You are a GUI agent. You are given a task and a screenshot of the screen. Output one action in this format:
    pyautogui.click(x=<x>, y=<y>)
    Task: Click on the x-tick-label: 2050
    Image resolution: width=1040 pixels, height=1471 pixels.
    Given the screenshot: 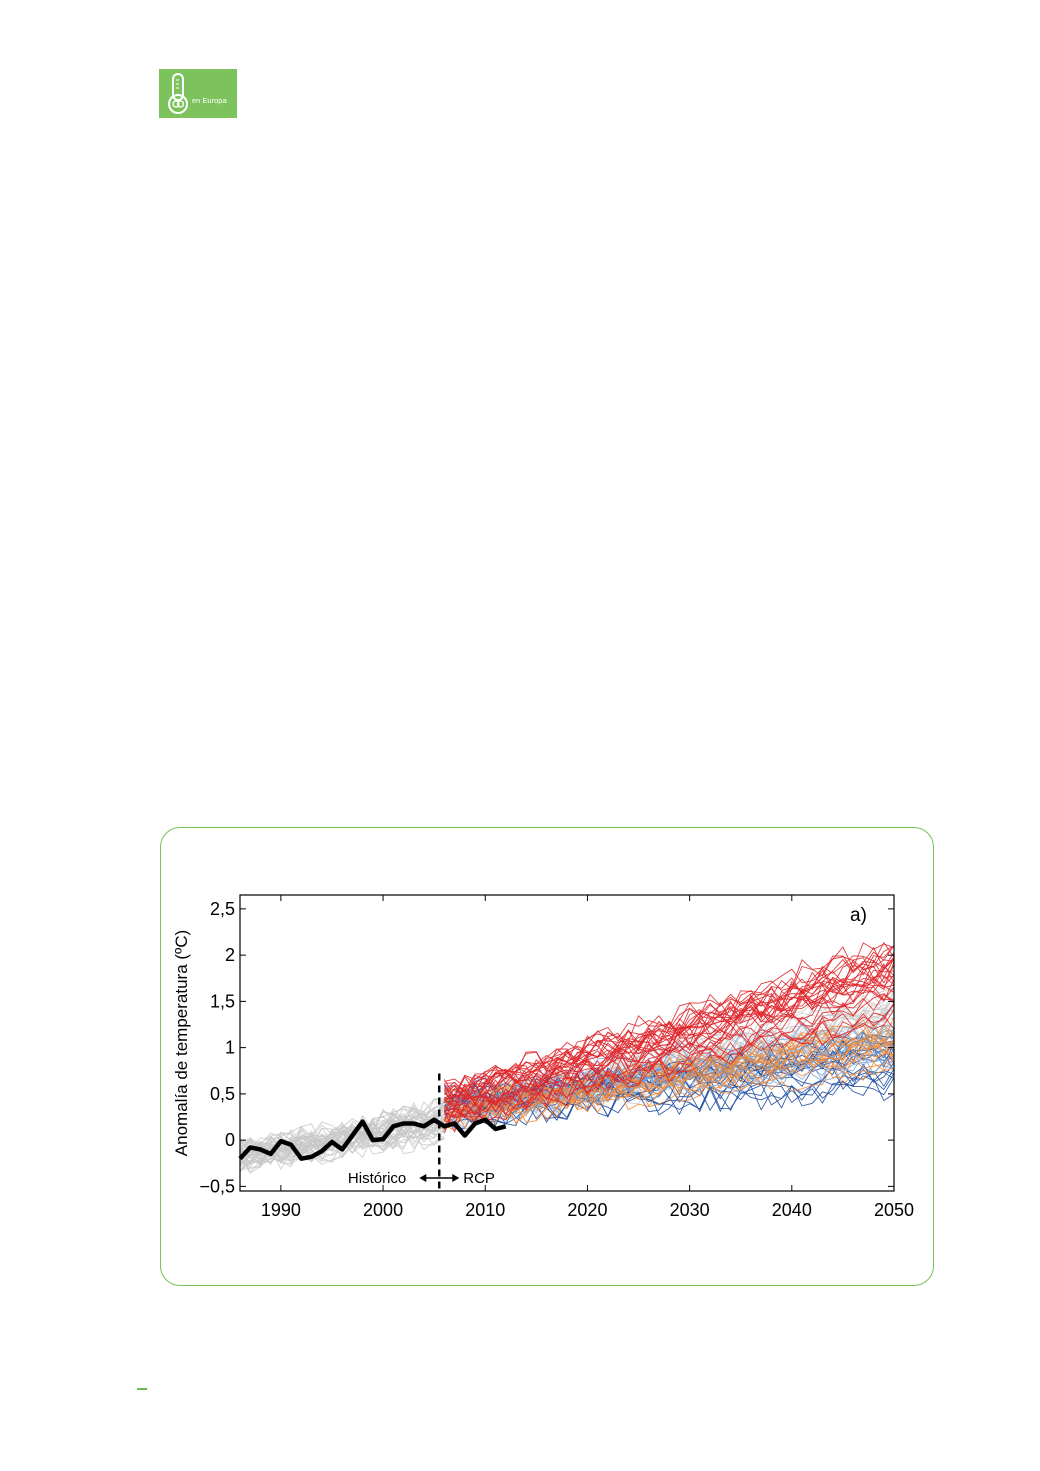 What is the action you would take?
    pyautogui.click(x=894, y=1210)
    